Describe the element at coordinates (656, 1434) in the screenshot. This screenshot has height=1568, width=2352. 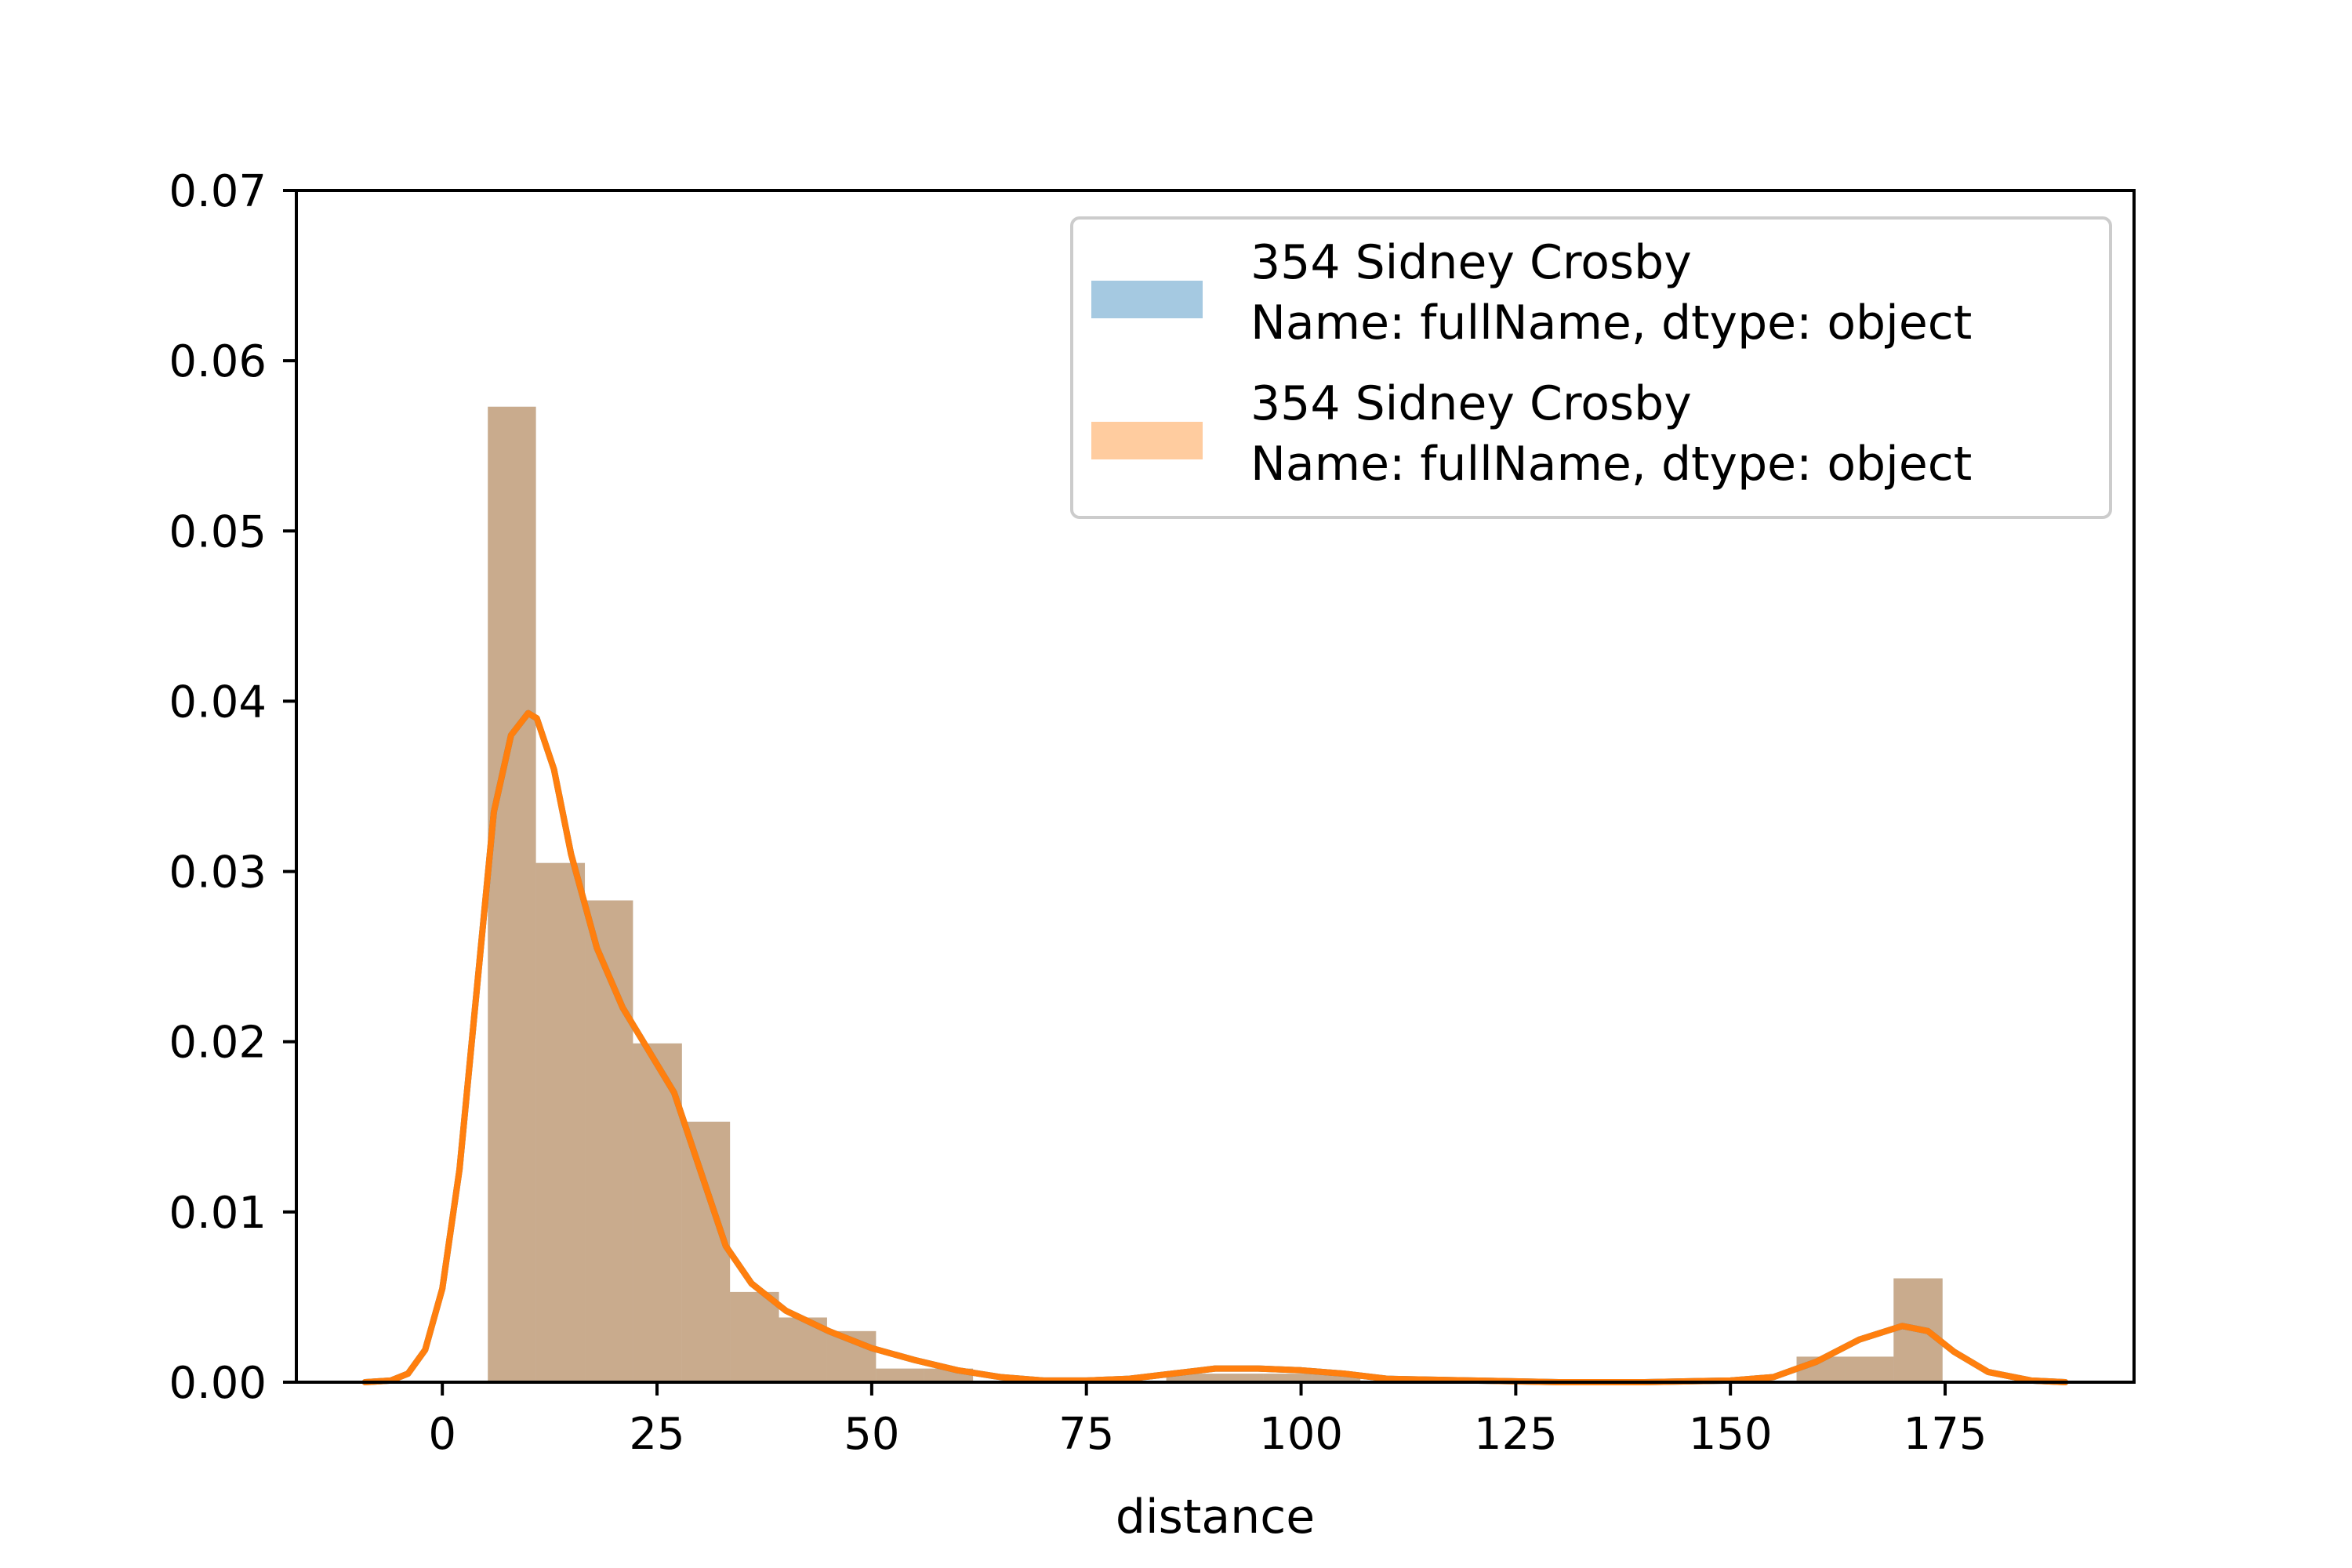
I see `x-tick-label: 25` at that location.